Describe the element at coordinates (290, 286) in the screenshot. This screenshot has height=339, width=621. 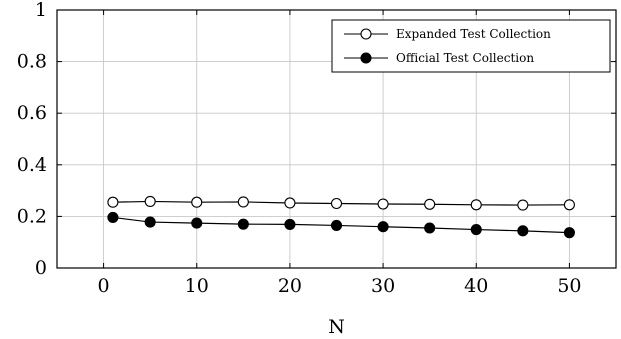
I see `x-tick-label: 20` at that location.